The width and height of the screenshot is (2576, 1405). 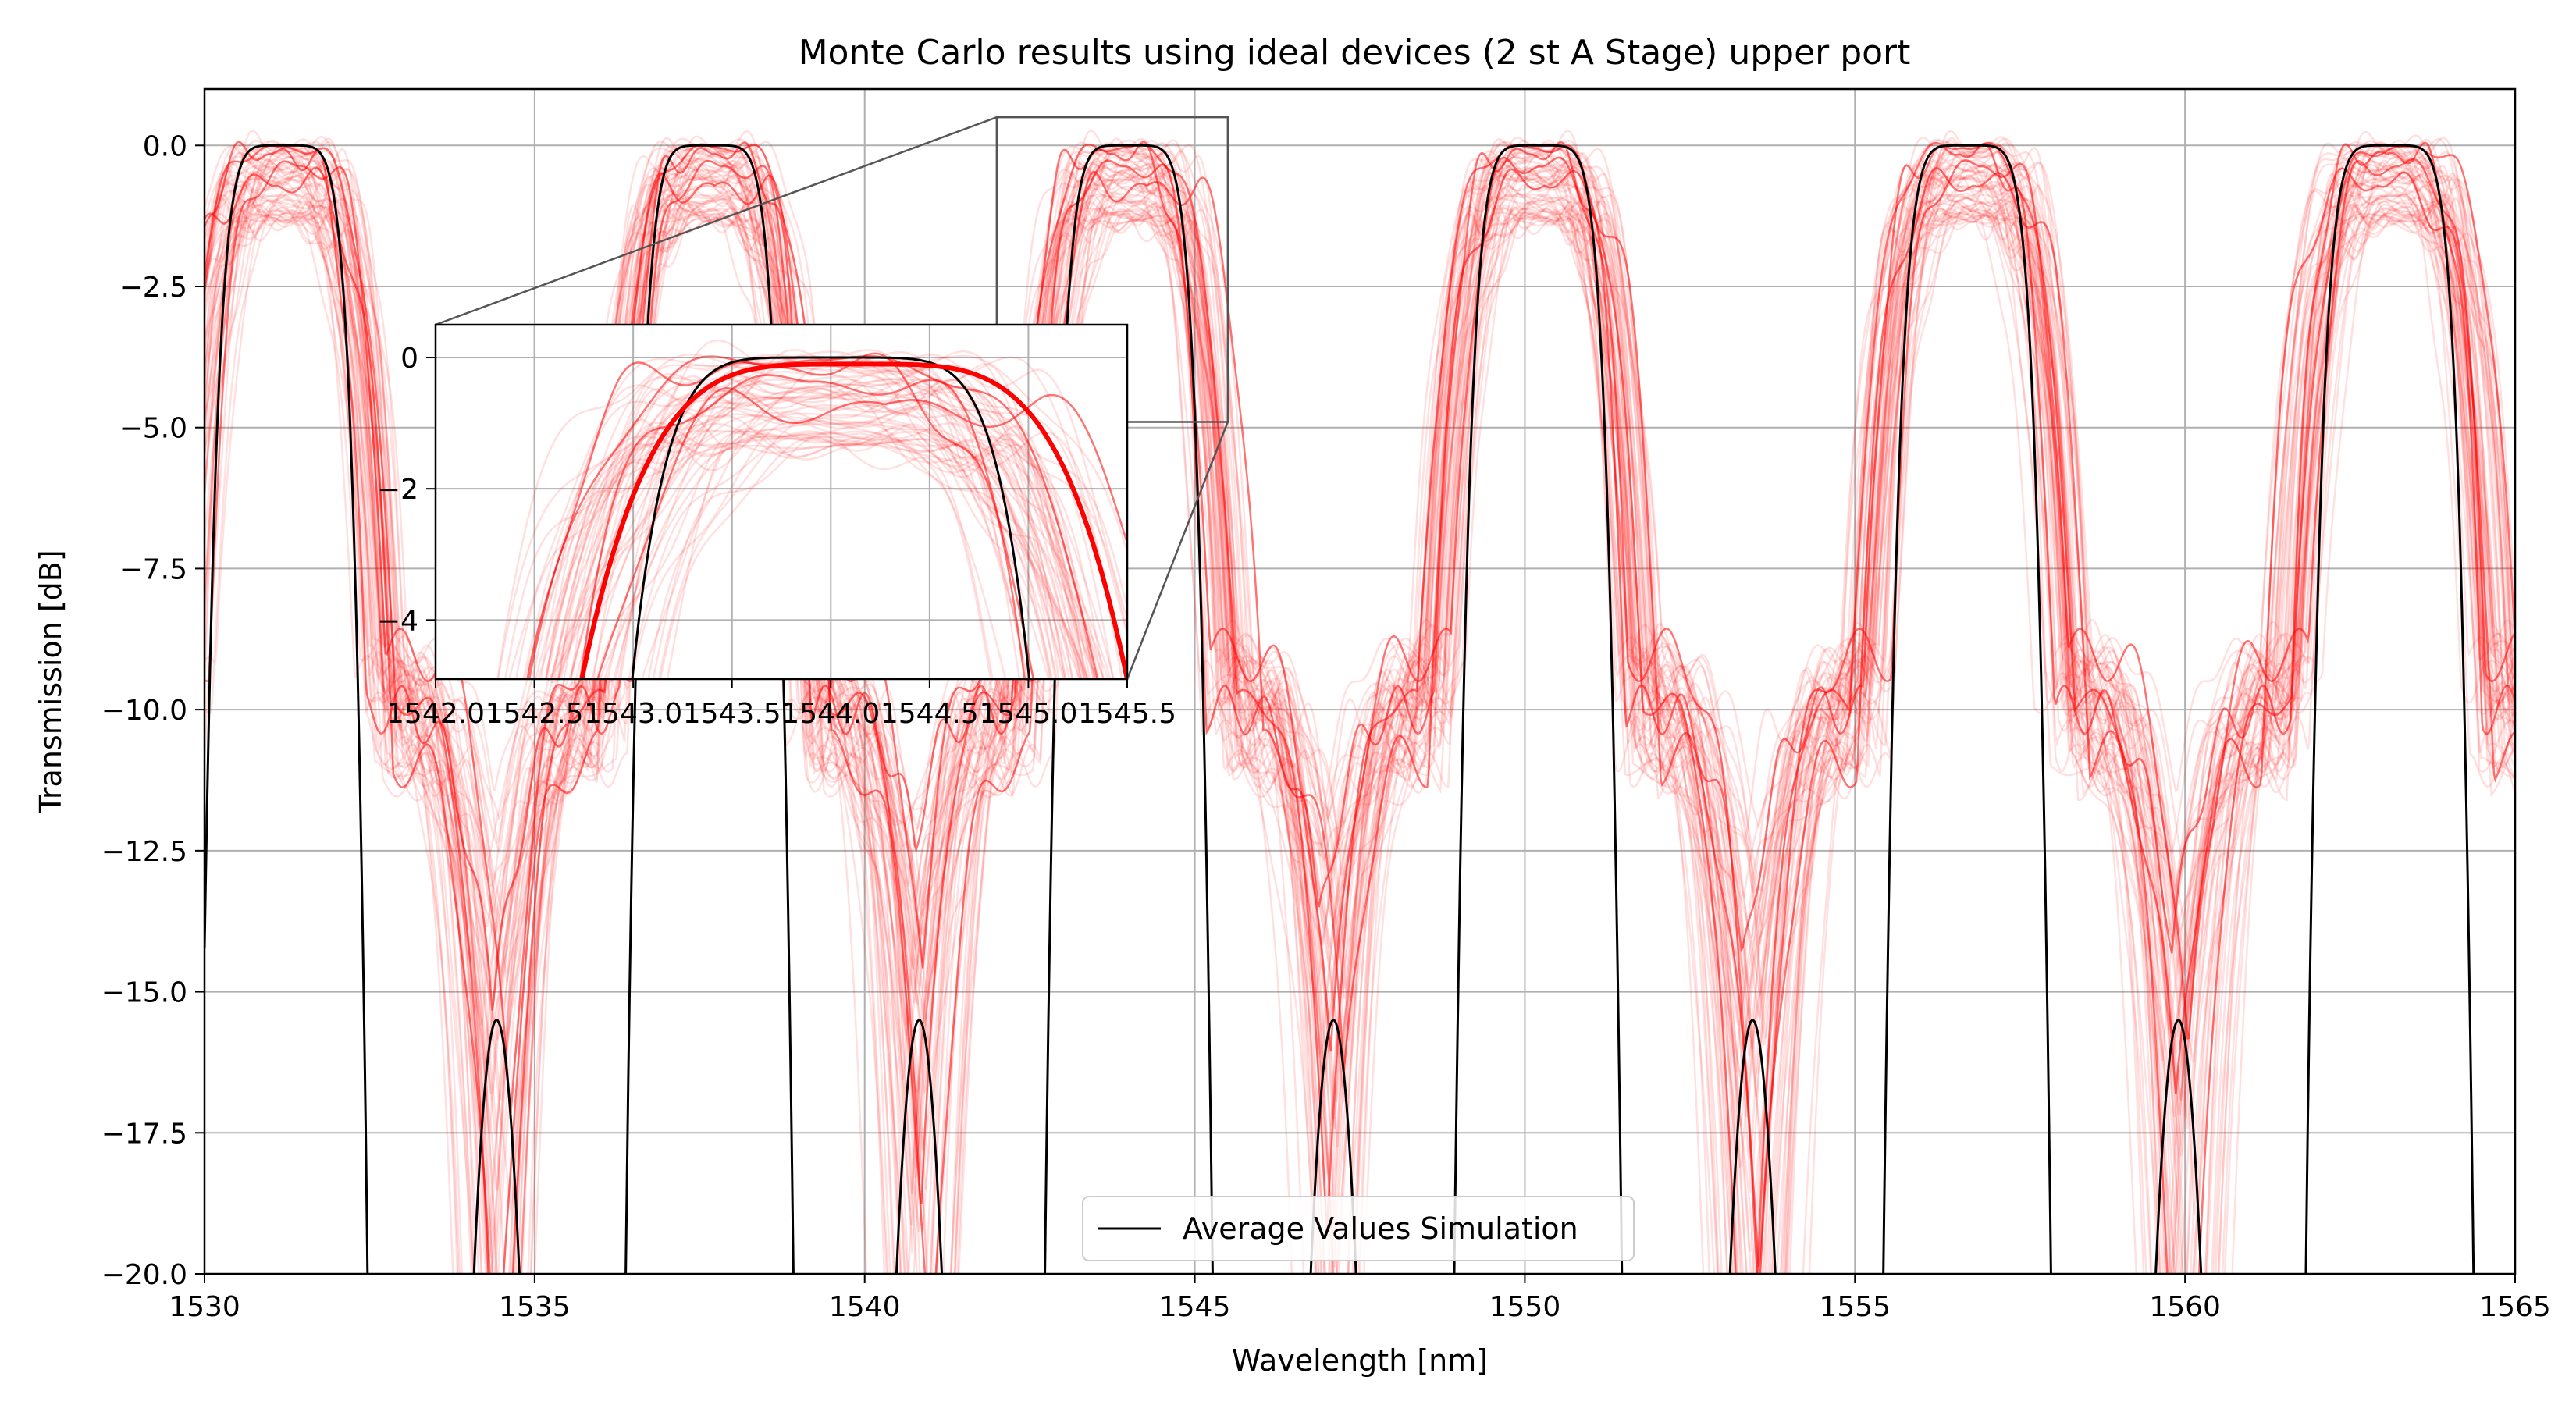 I want to click on main-y-tick-label: −17.5, so click(x=144, y=1134).